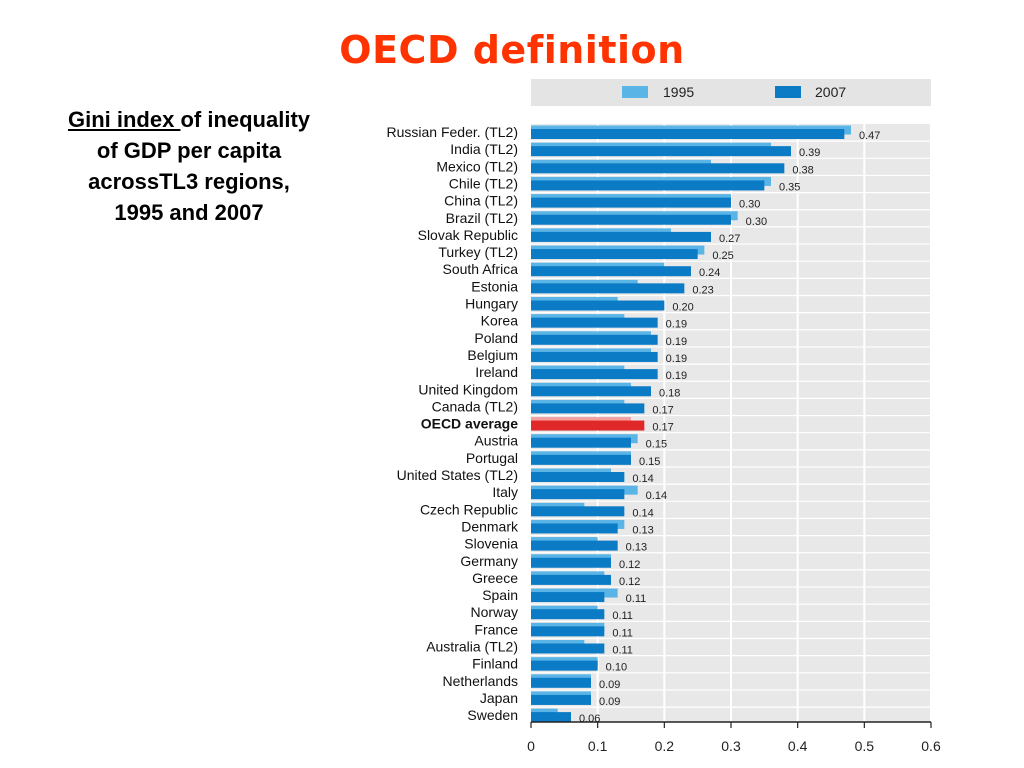 The height and width of the screenshot is (768, 1024). What do you see at coordinates (469, 509) in the screenshot?
I see `category-label: Czech Republic` at bounding box center [469, 509].